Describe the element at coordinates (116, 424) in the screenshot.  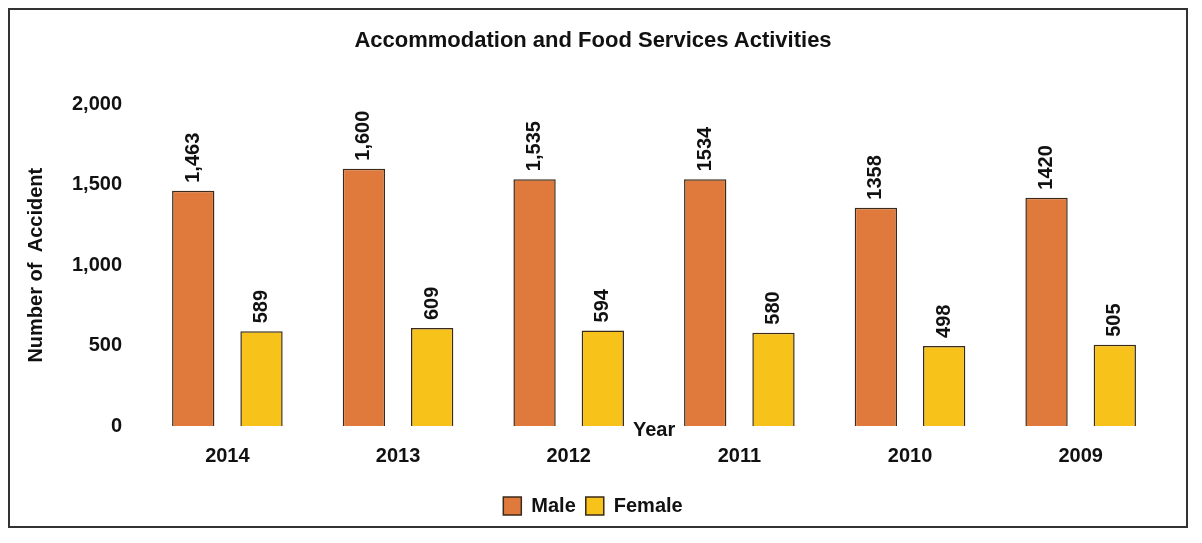
I see `y-tick-label: 0` at that location.